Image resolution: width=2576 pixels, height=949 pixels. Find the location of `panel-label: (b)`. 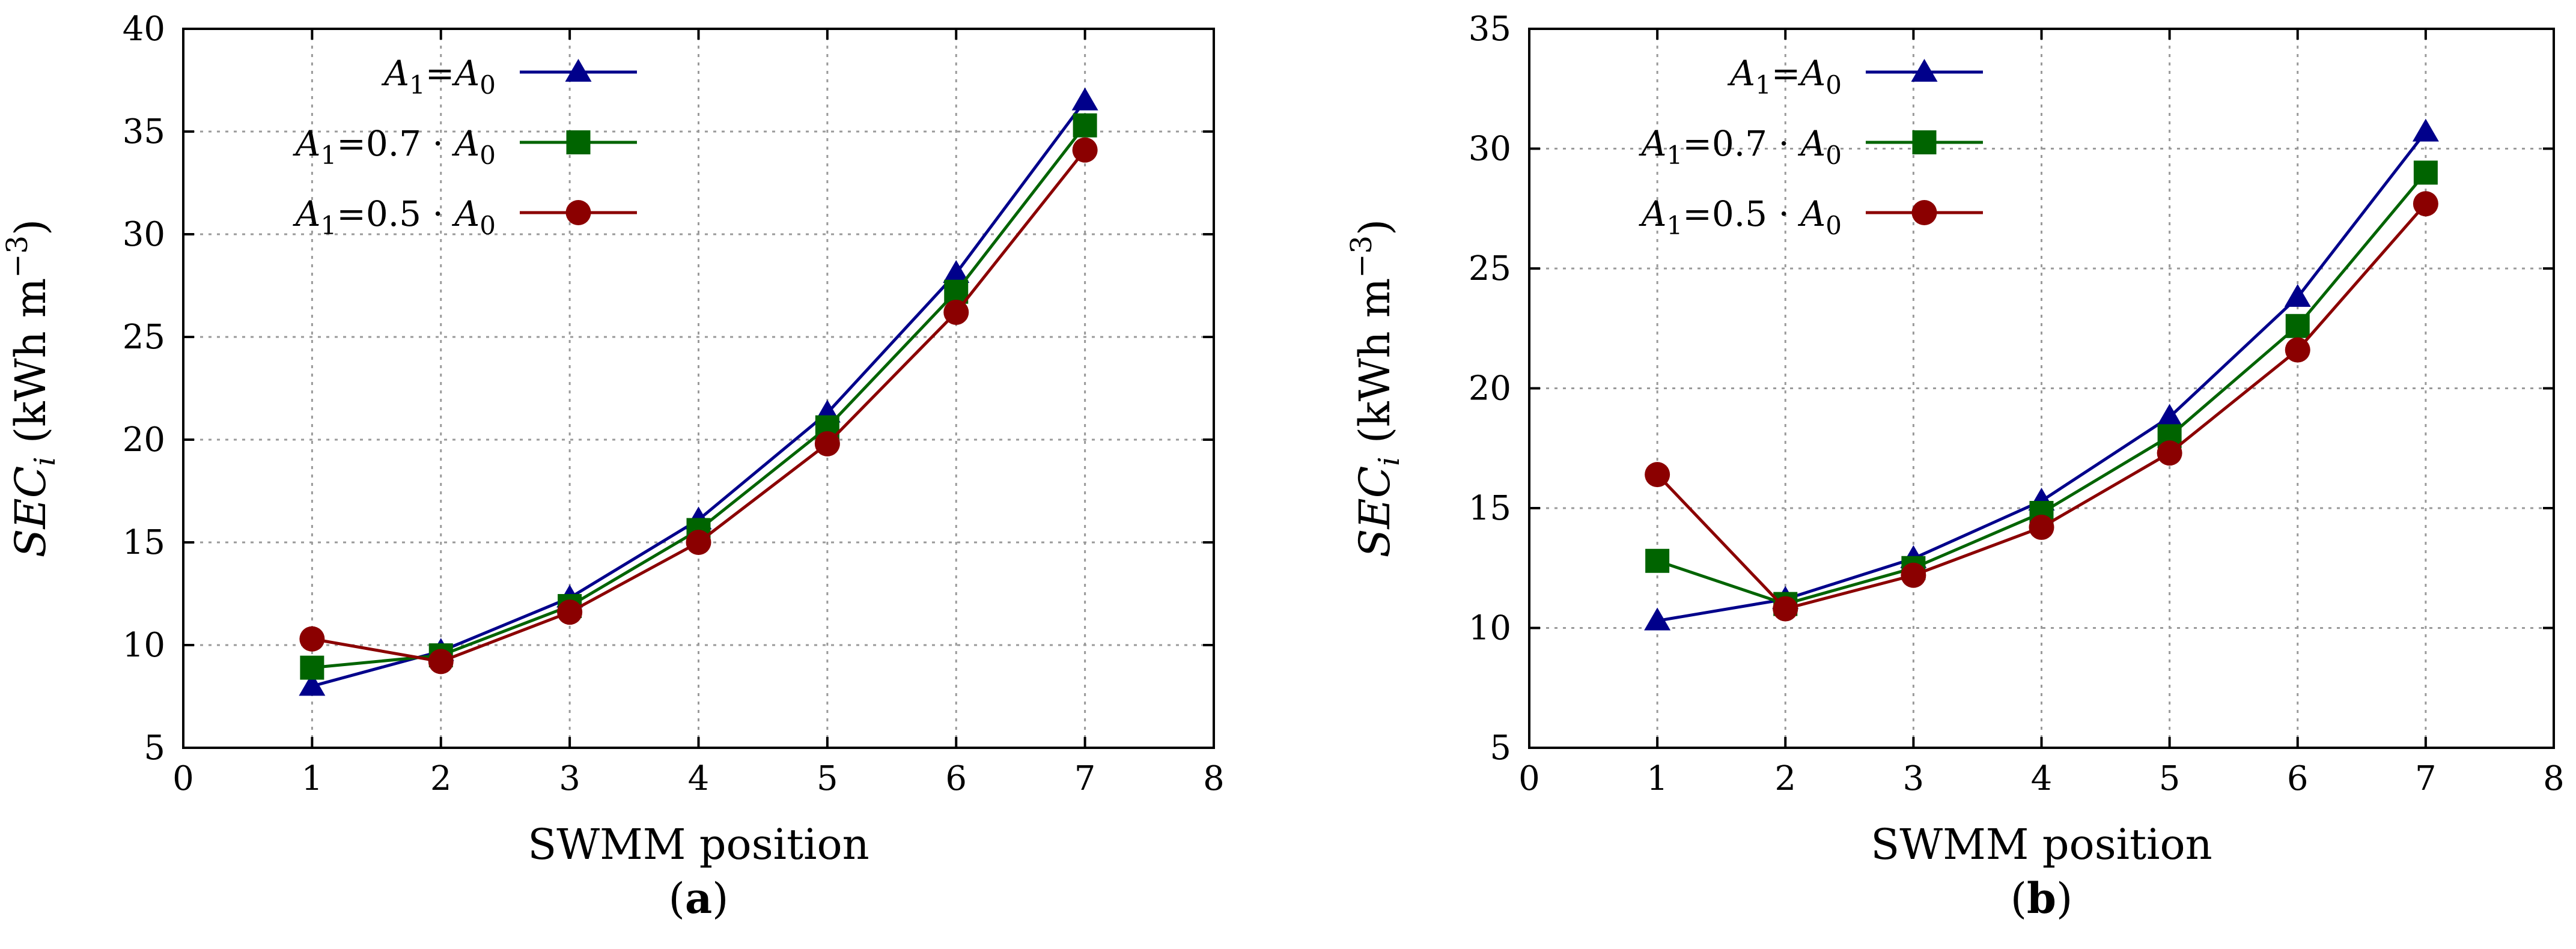

panel-label: (b) is located at coordinates (2042, 898).